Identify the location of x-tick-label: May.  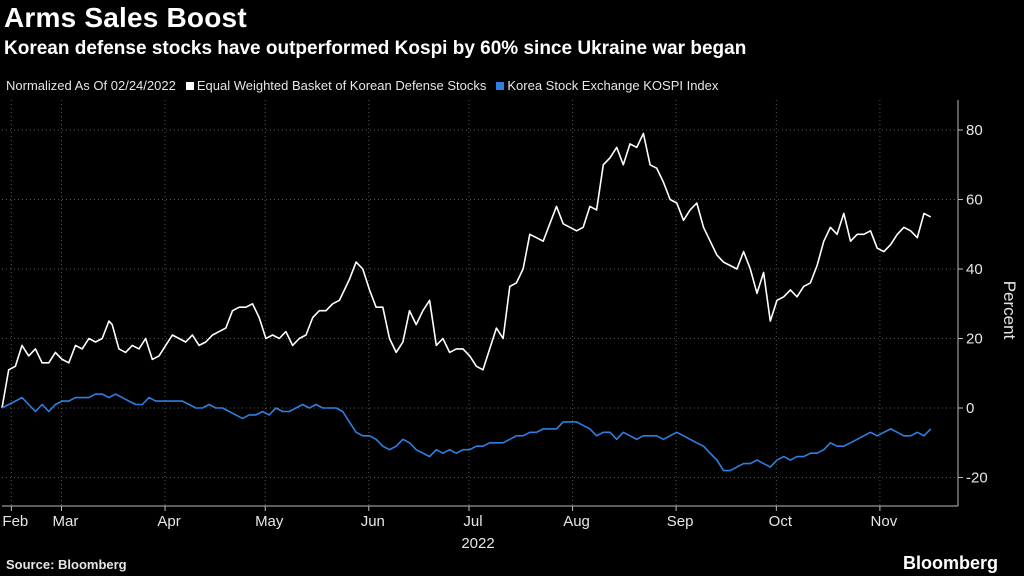
(269, 521).